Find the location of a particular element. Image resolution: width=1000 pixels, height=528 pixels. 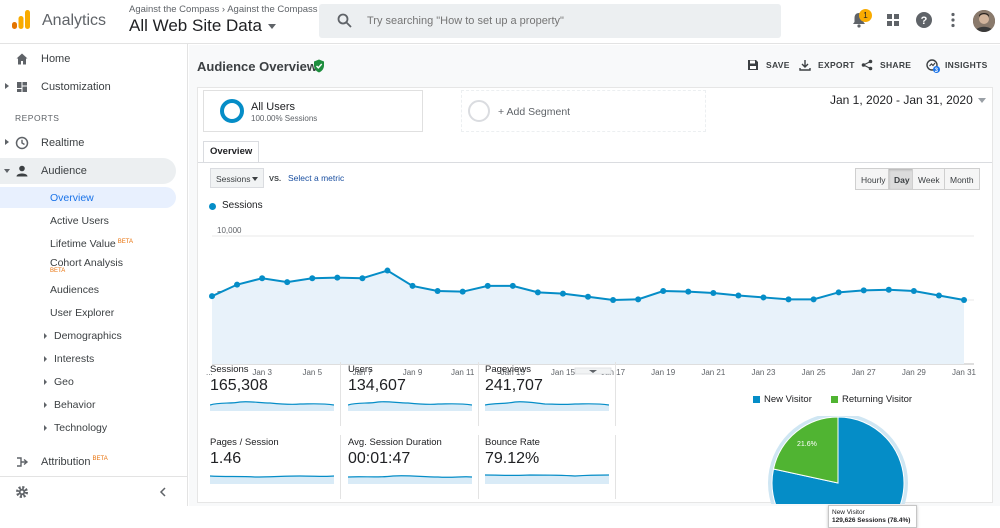

help-icon: ? is located at coordinates (924, 20).